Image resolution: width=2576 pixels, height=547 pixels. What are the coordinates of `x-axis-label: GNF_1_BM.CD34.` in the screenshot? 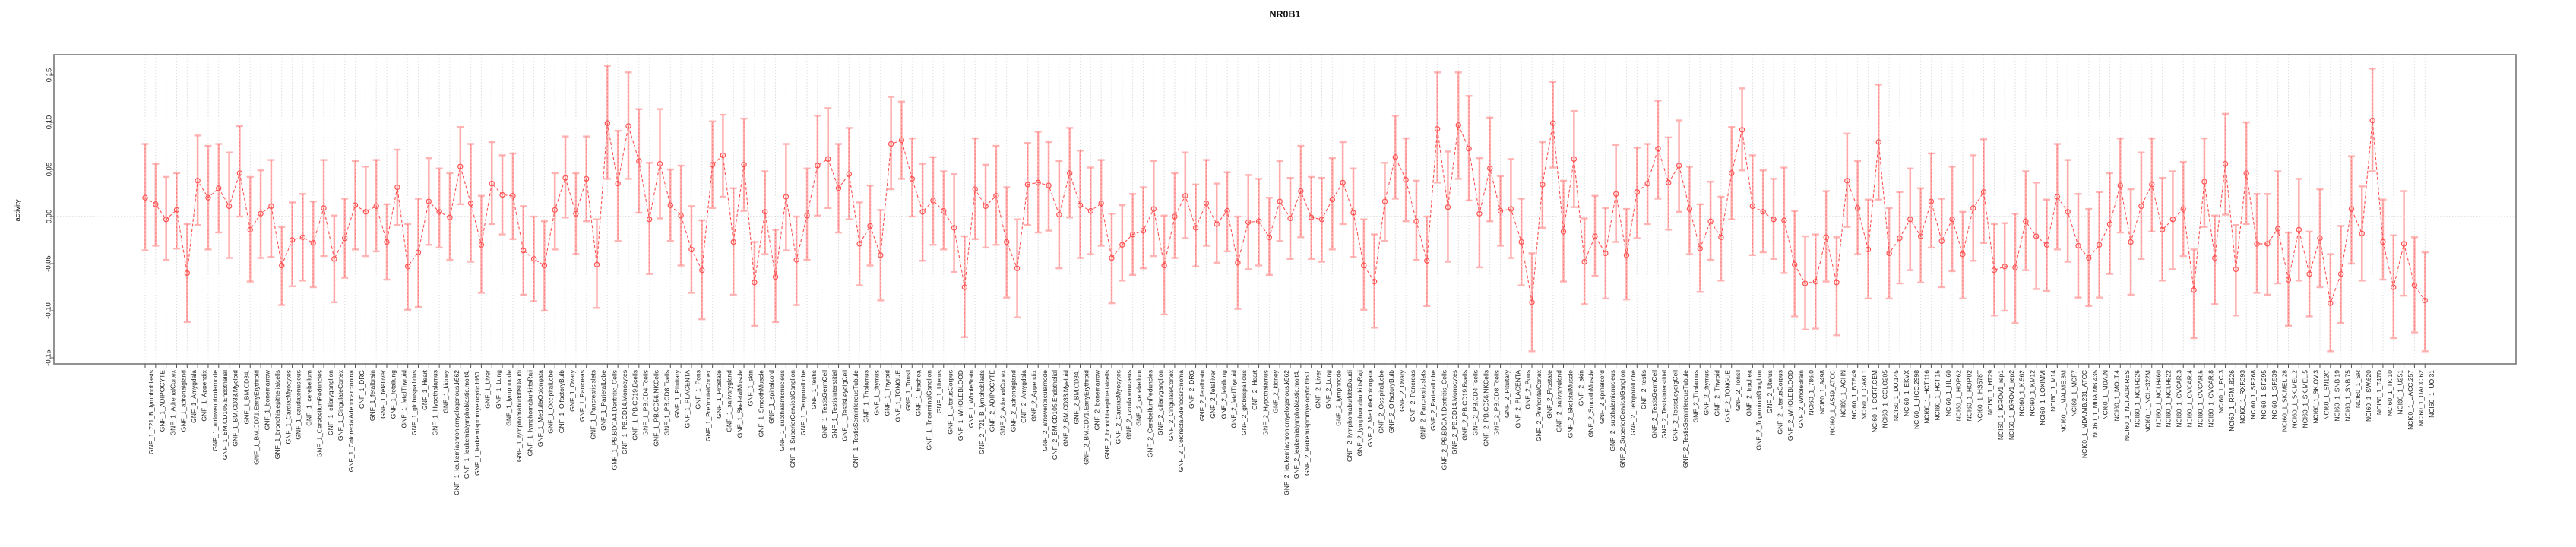 It's located at (246, 397).